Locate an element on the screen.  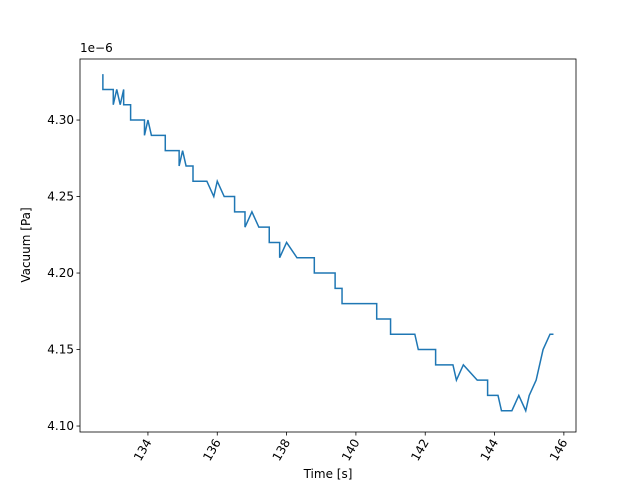
x-tick-label: 142 is located at coordinates (420, 450).